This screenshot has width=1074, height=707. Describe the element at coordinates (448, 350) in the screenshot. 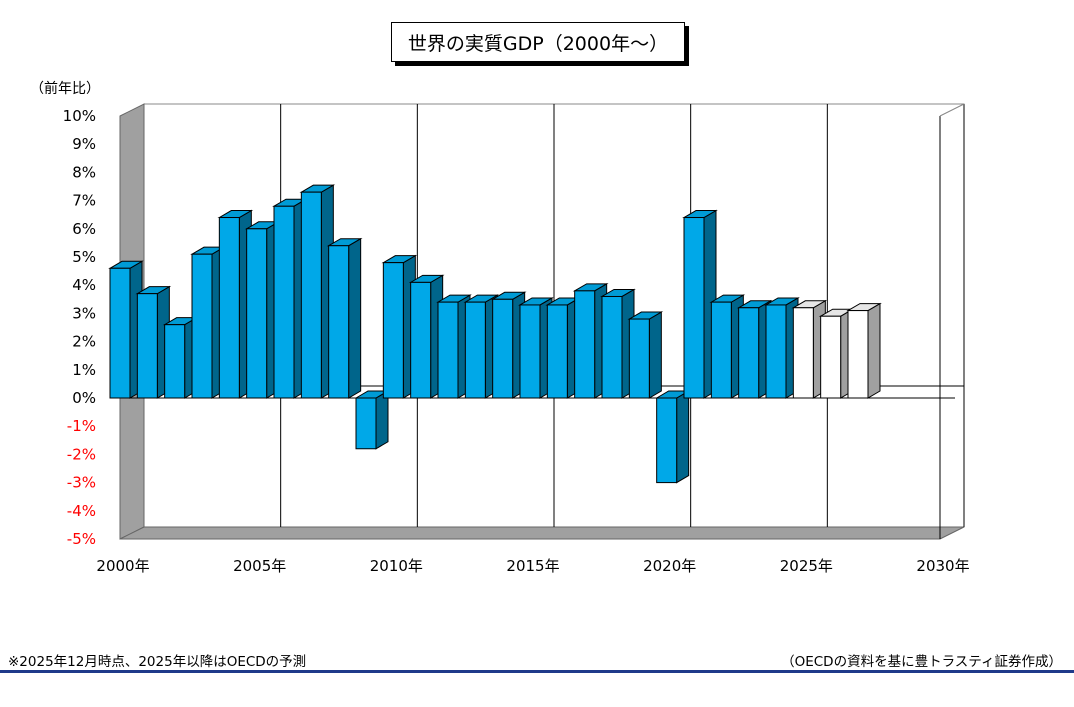

I see `bar-2012` at that location.